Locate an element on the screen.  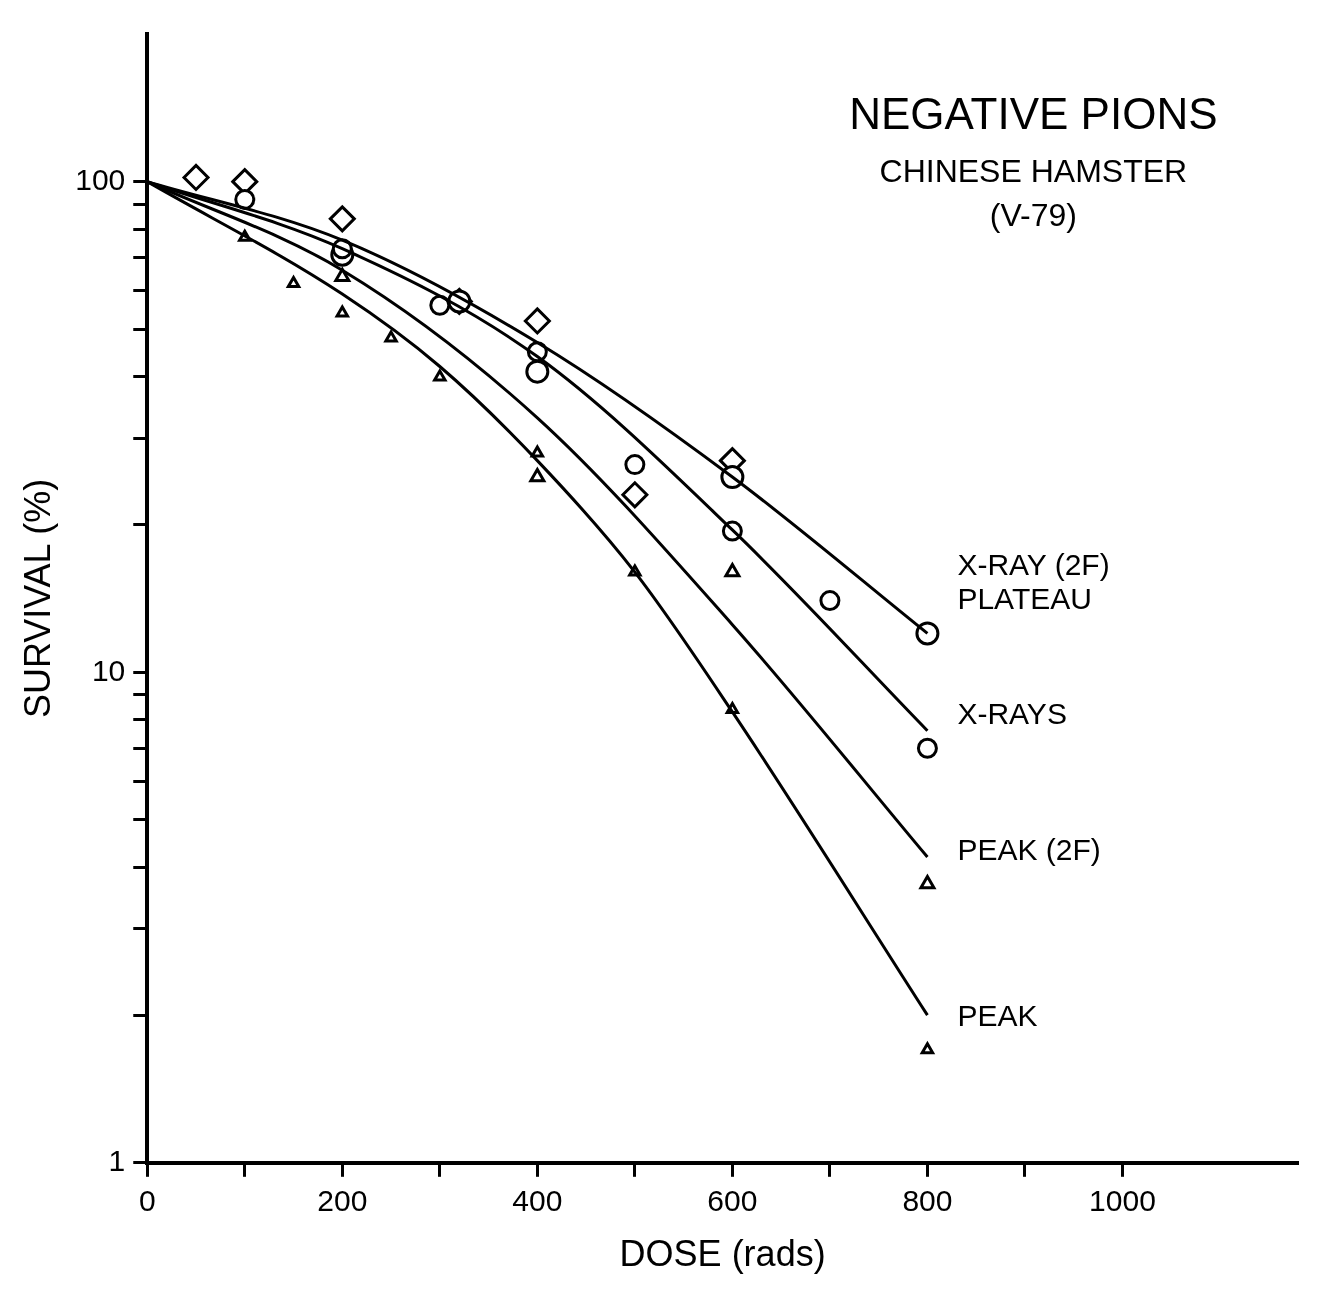
x-tick-label: 400 is located at coordinates (537, 1201).